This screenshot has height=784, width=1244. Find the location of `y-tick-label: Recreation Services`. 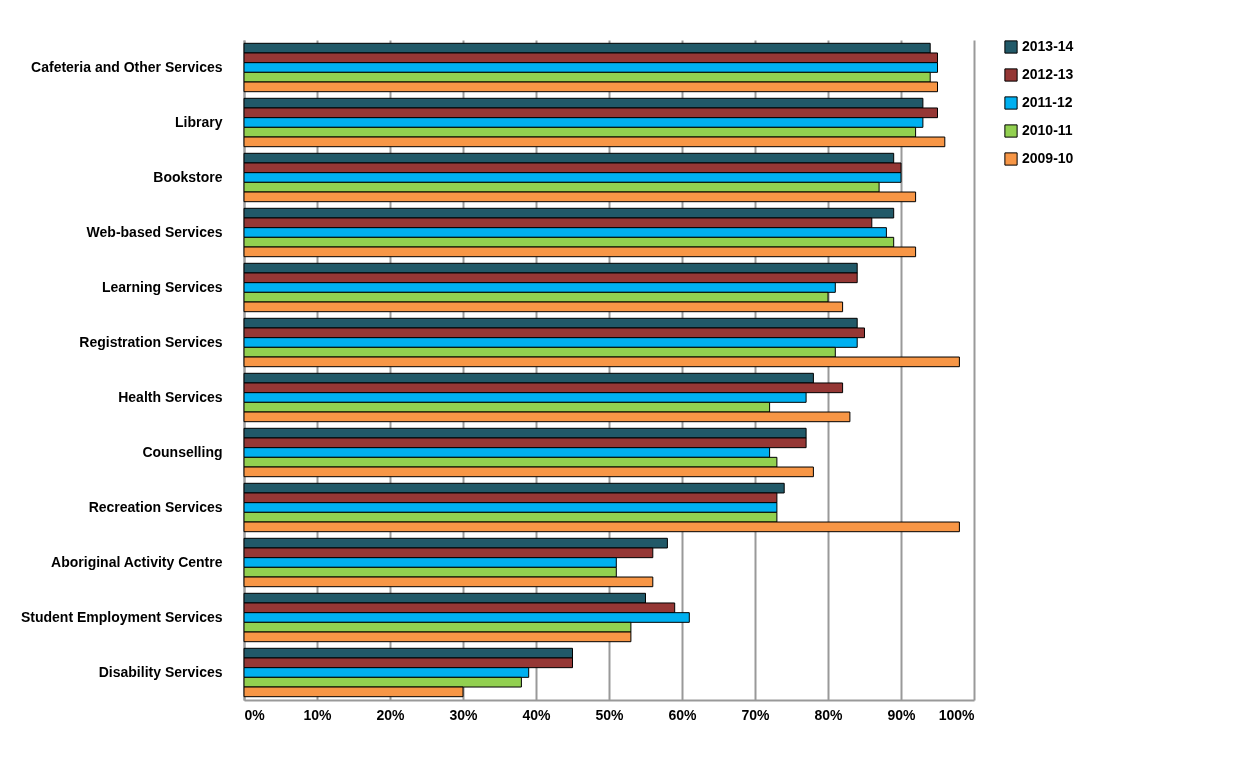

y-tick-label: Recreation Services is located at coordinates (155, 506).